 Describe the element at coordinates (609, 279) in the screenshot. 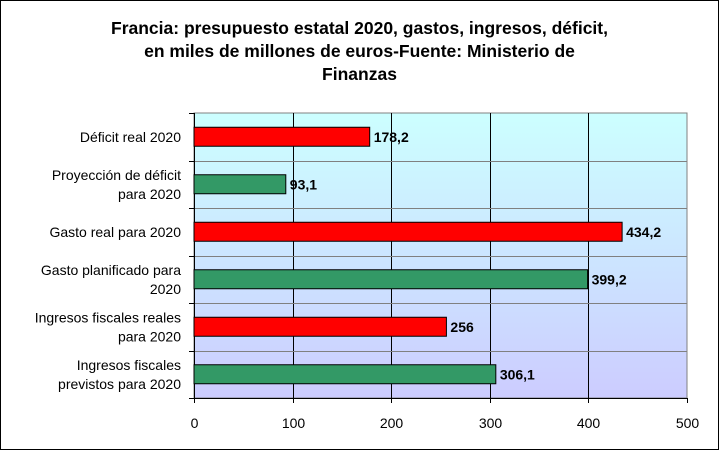

I see `data-label: 399,2` at that location.